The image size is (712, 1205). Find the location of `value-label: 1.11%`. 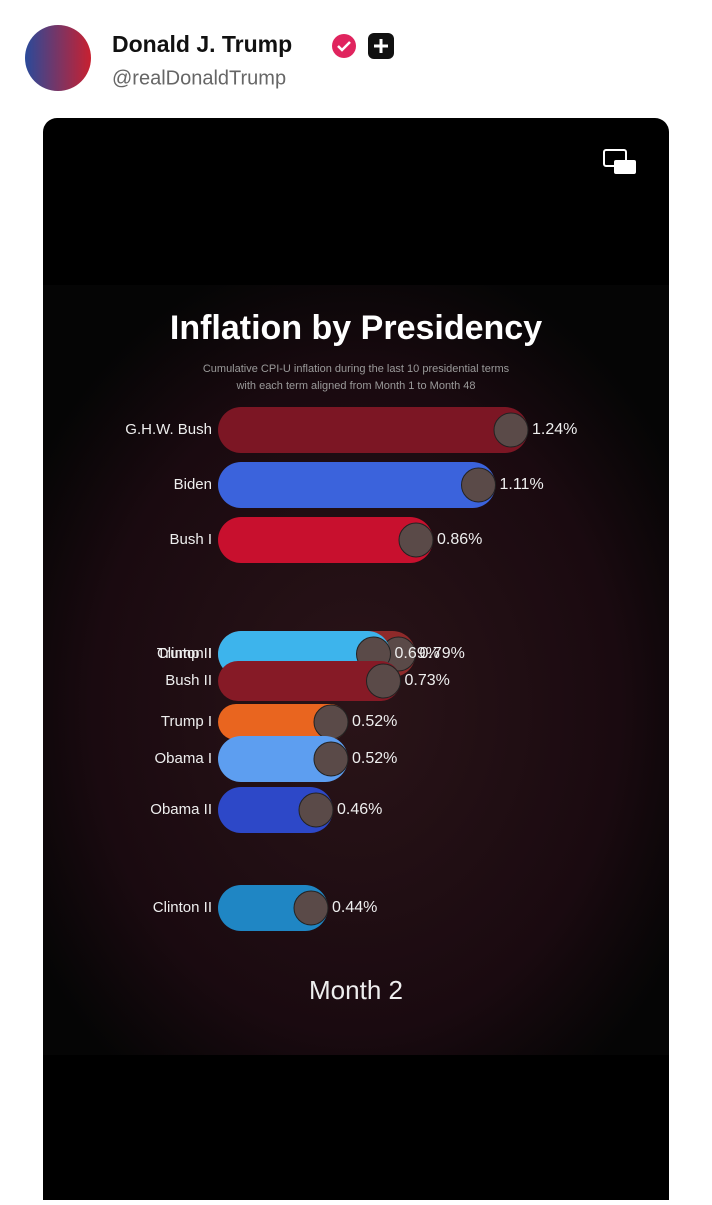

value-label: 1.11% is located at coordinates (522, 484).